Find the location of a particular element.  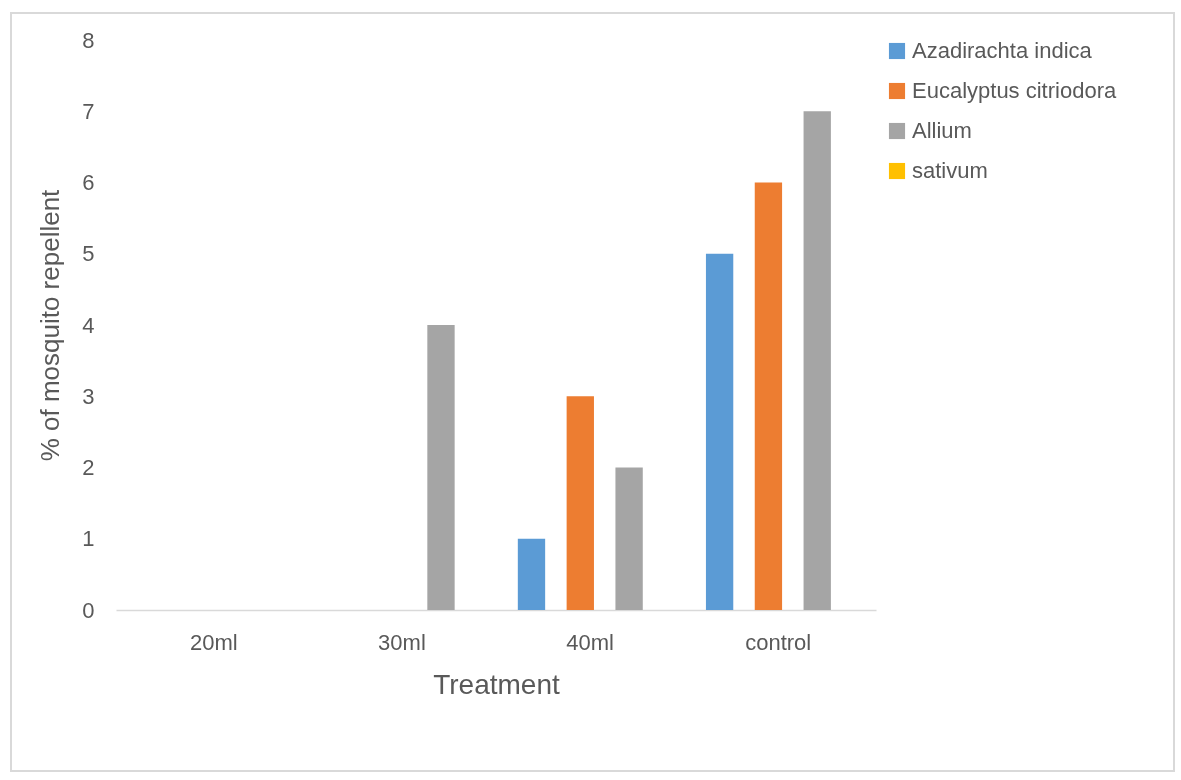

x-tick-label: 20ml is located at coordinates (213, 642).